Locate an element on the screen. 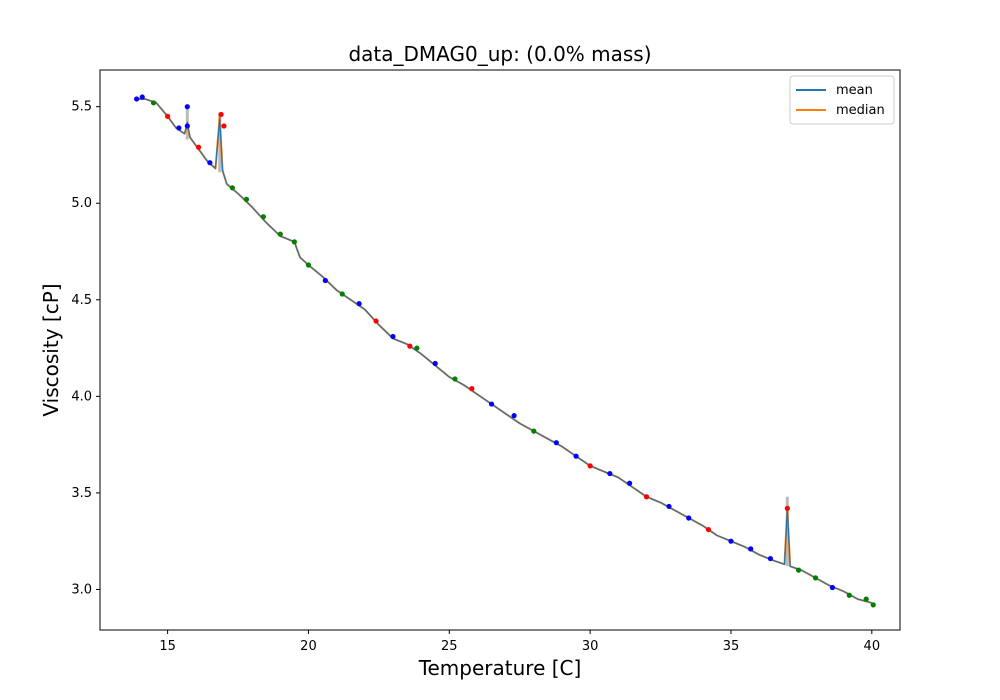 The height and width of the screenshot is (700, 1000). legend: mean median is located at coordinates (842, 100).